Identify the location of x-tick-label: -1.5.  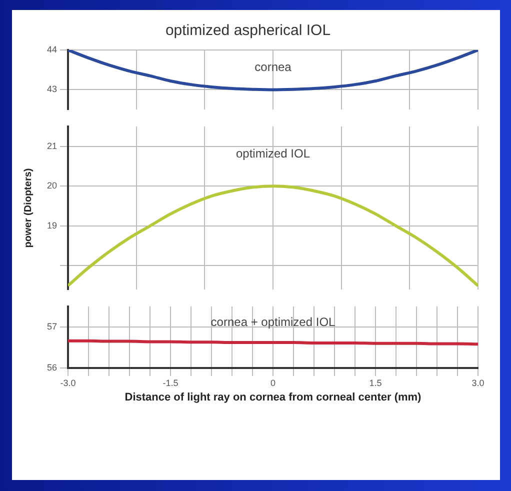
(170, 383).